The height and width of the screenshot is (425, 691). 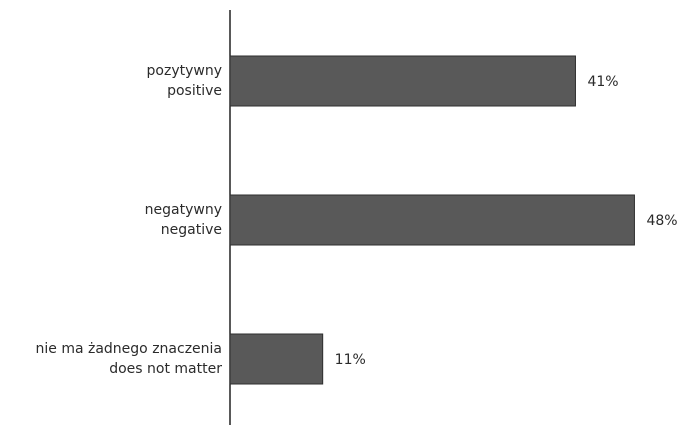 What do you see at coordinates (191, 230) in the screenshot?
I see `category-label-1-line-1: negative` at bounding box center [191, 230].